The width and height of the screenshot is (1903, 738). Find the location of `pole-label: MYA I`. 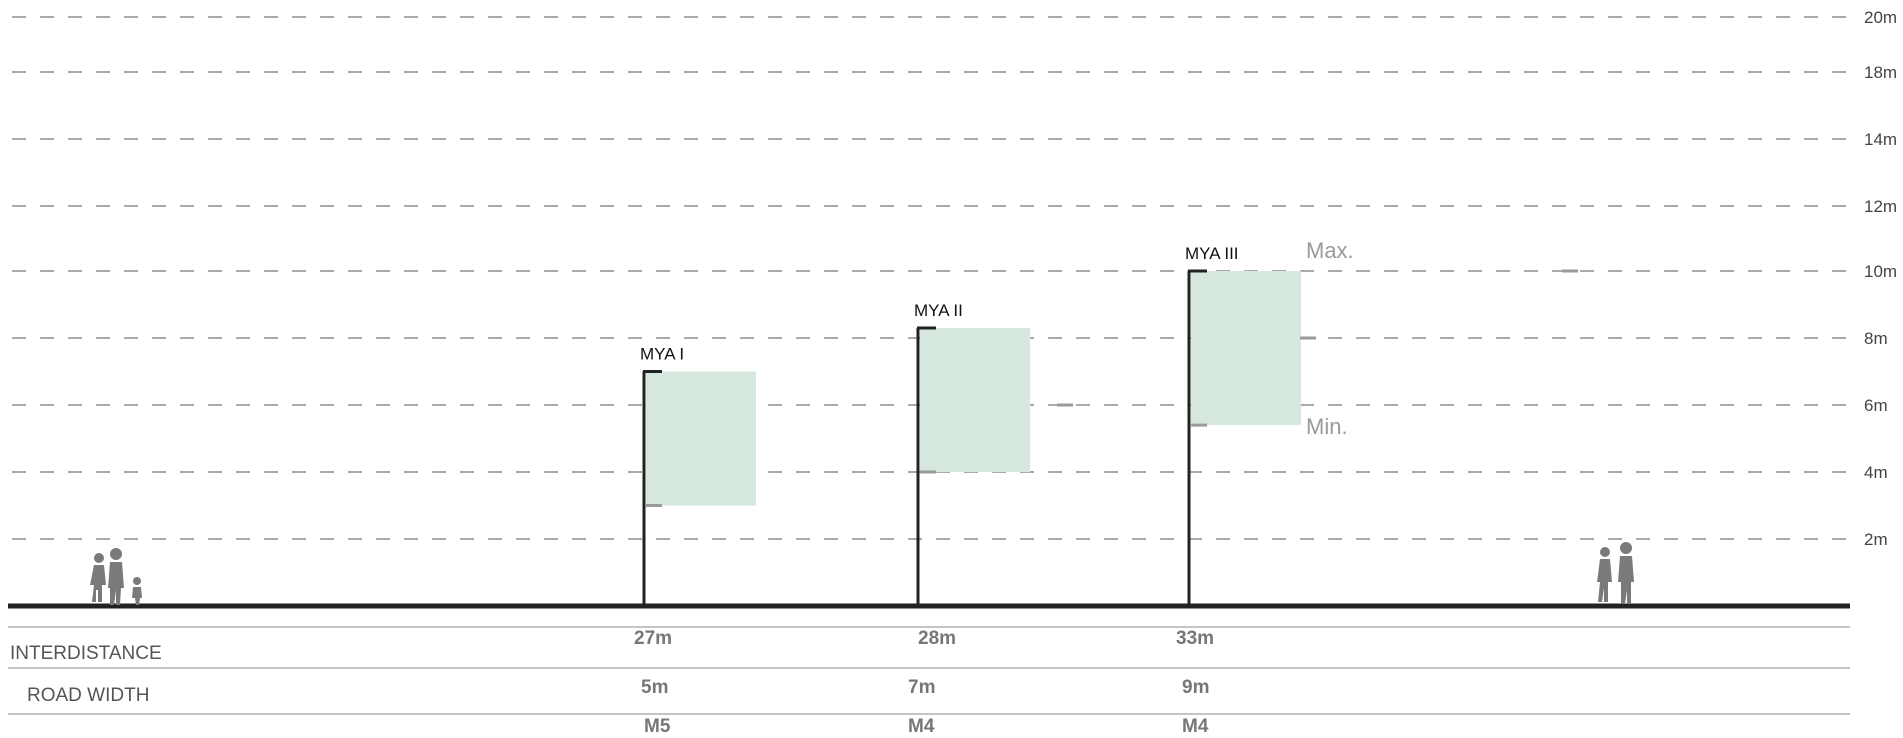

pole-label: MYA I is located at coordinates (662, 354).